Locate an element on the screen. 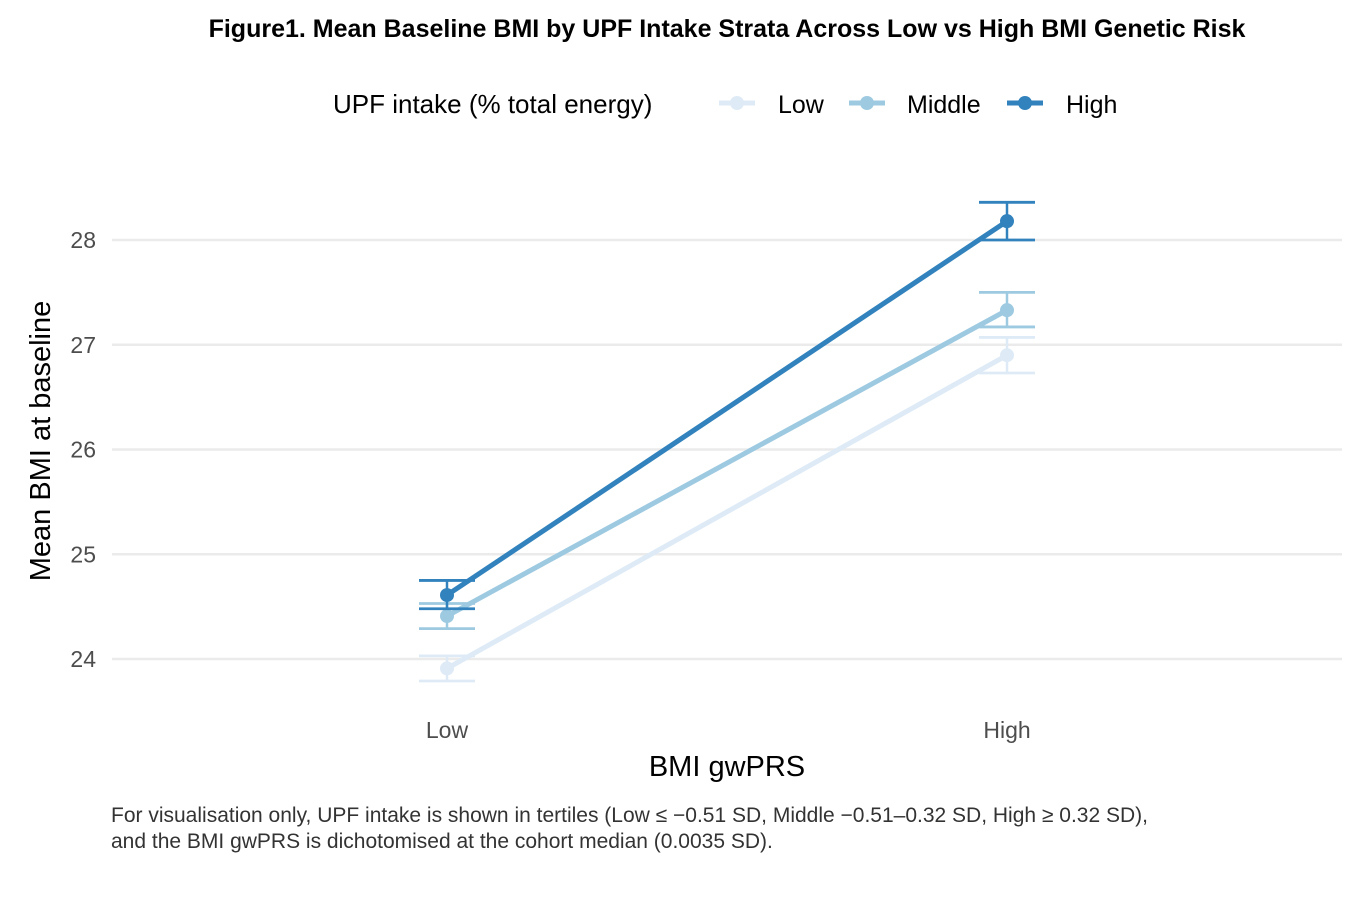 The image size is (1370, 902). x-axis-ticks: Low High is located at coordinates (728, 730).